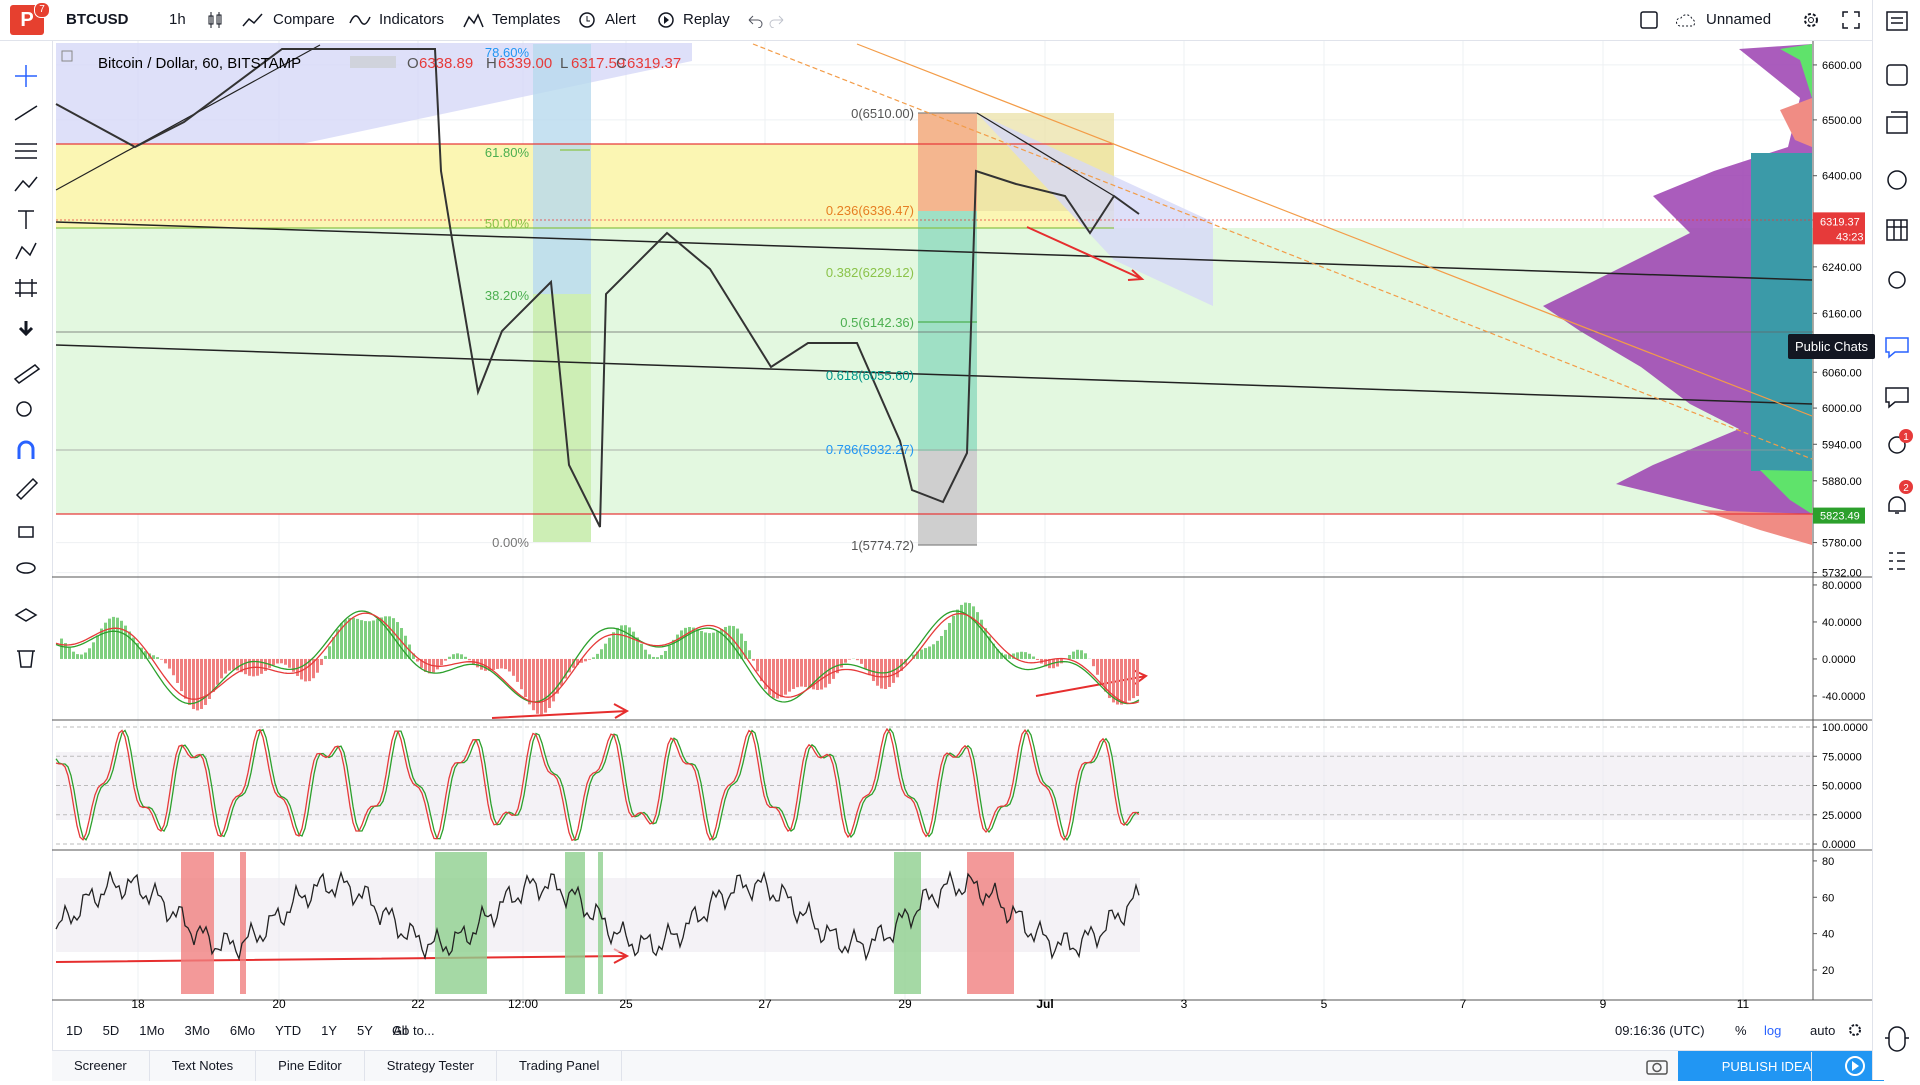  I want to click on notifications-icon, so click(1897, 505).